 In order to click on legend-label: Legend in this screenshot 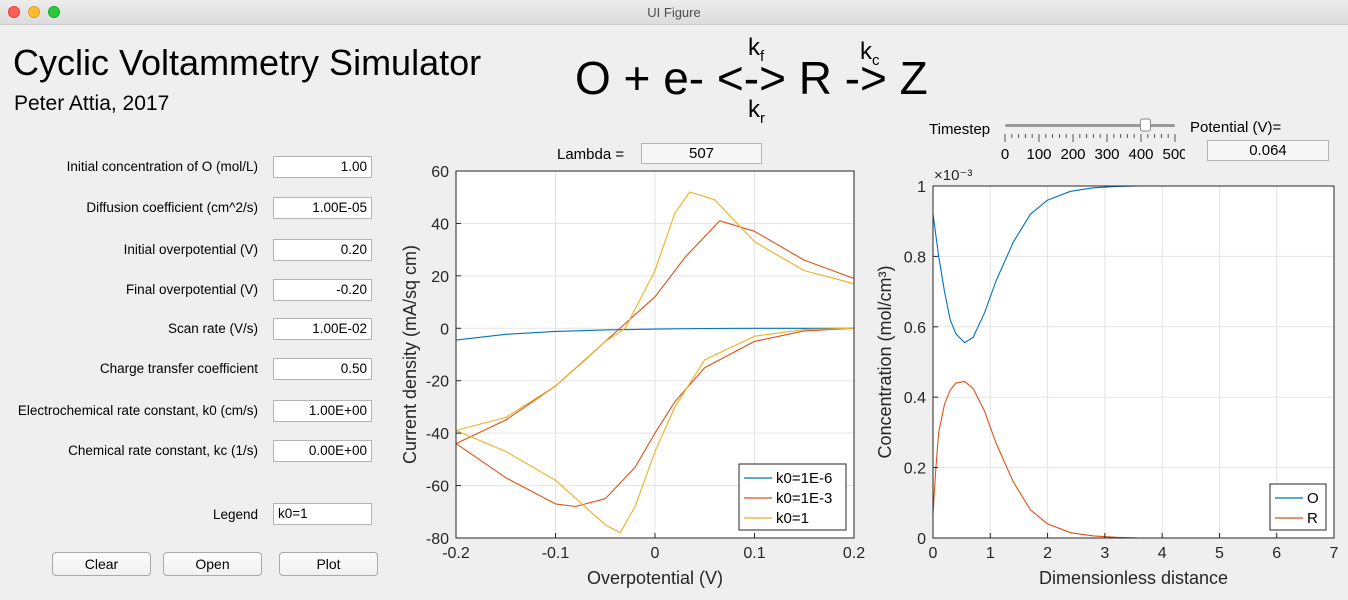, I will do `click(235, 514)`.